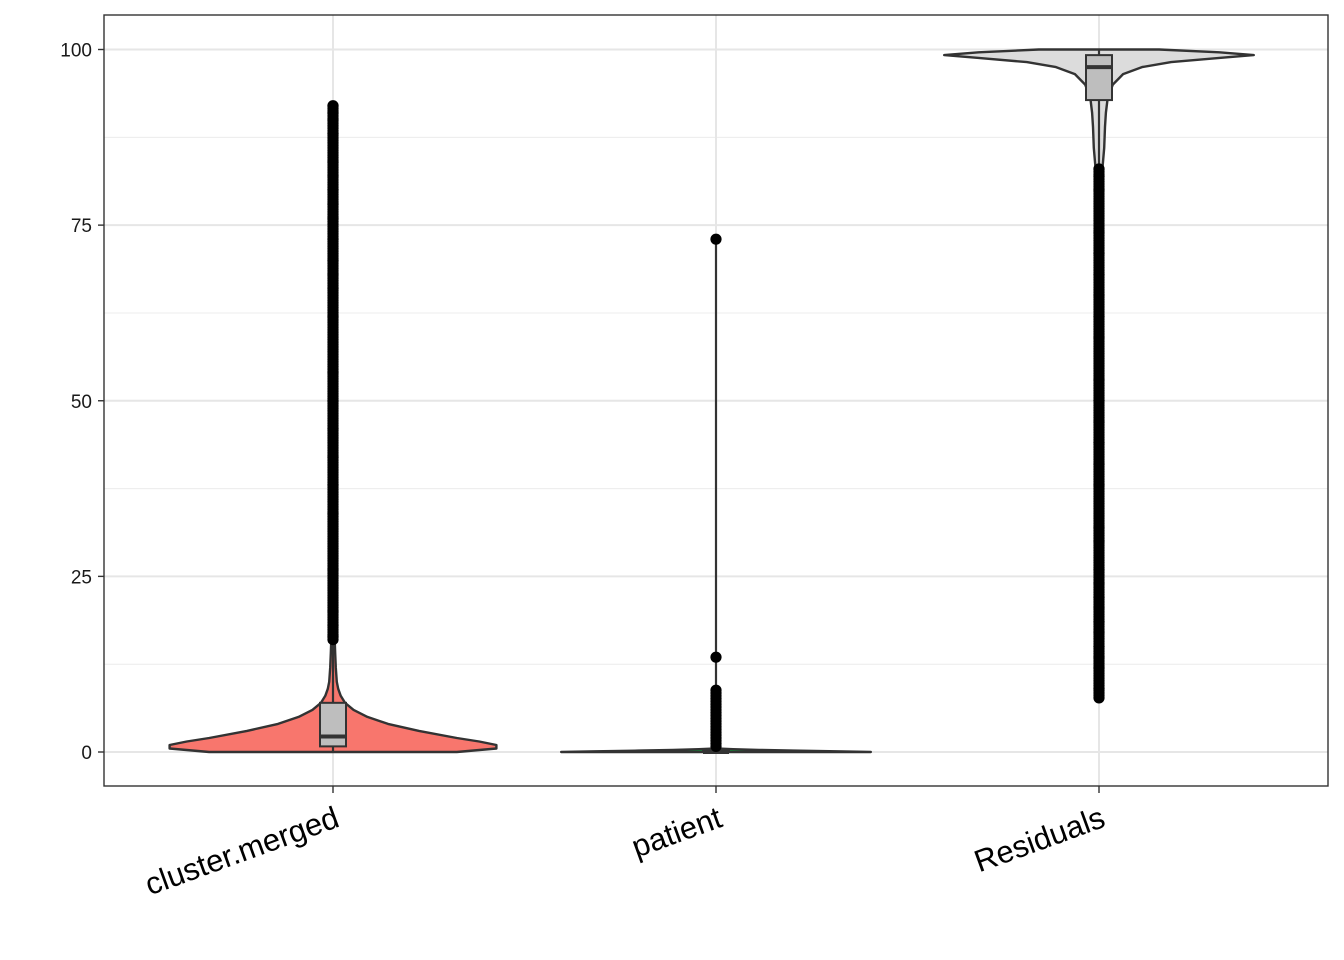  I want to click on y-tick-label: 0, so click(86, 753).